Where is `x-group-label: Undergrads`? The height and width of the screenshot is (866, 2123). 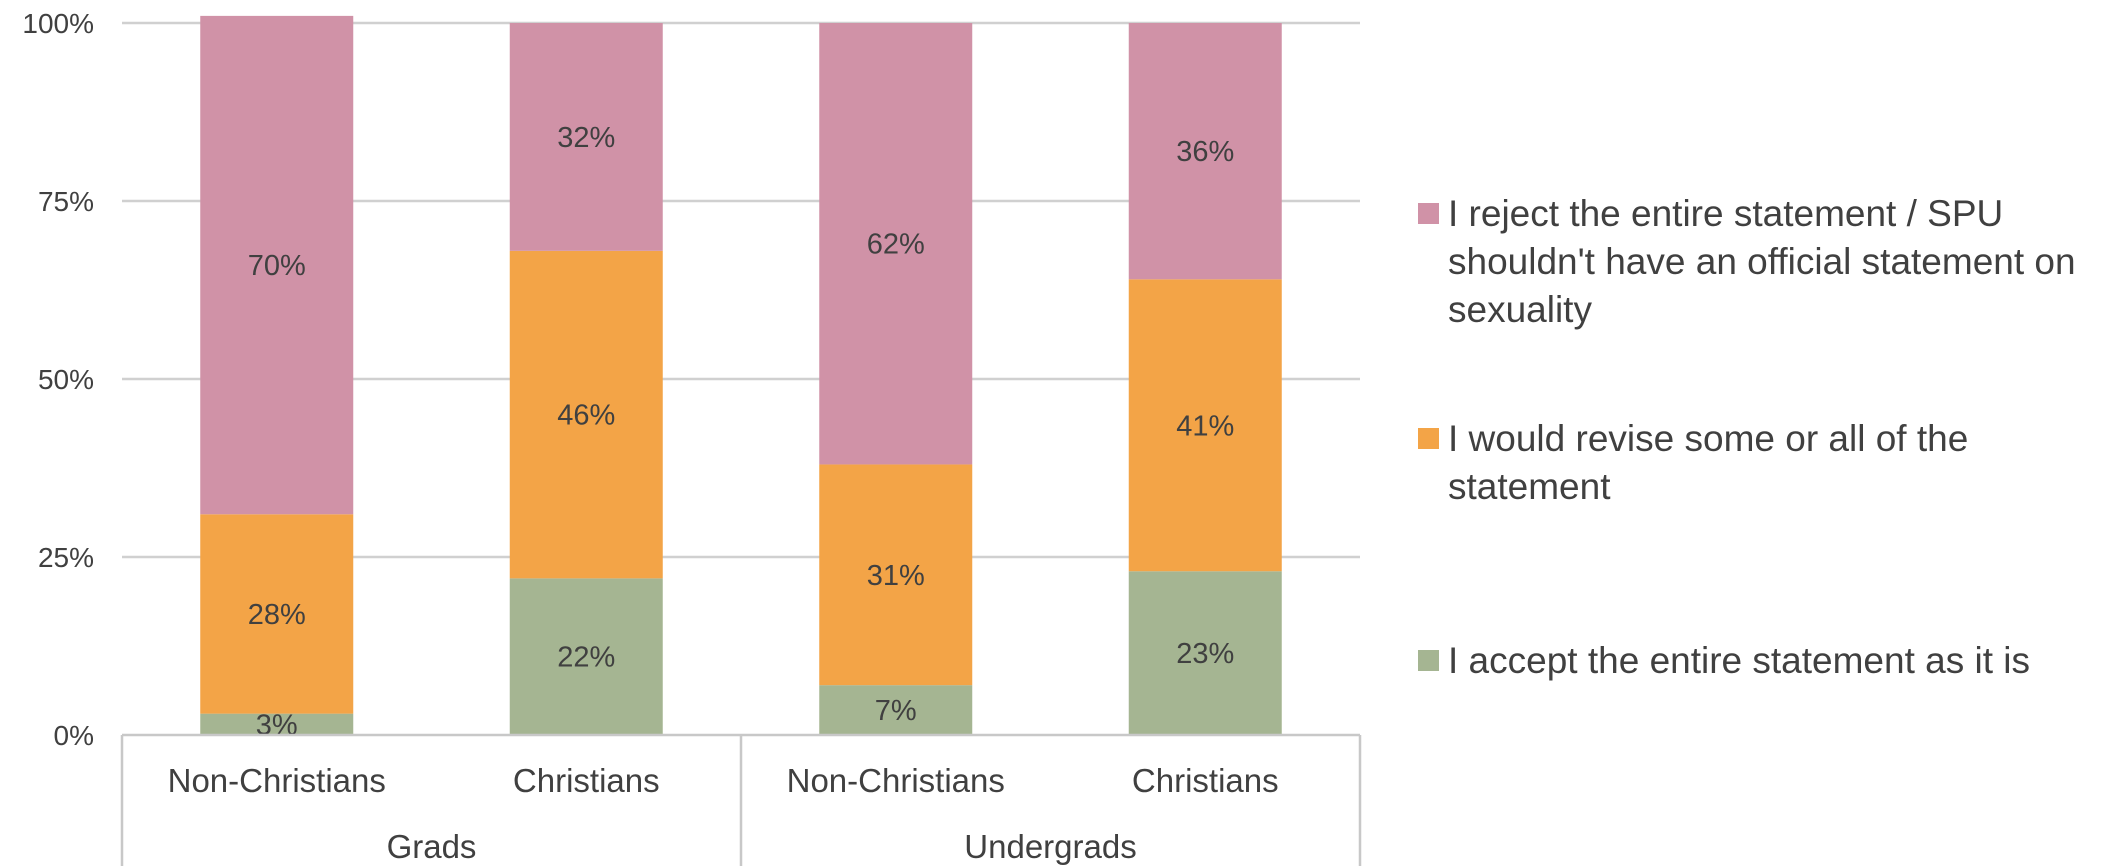 x-group-label: Undergrads is located at coordinates (1050, 846).